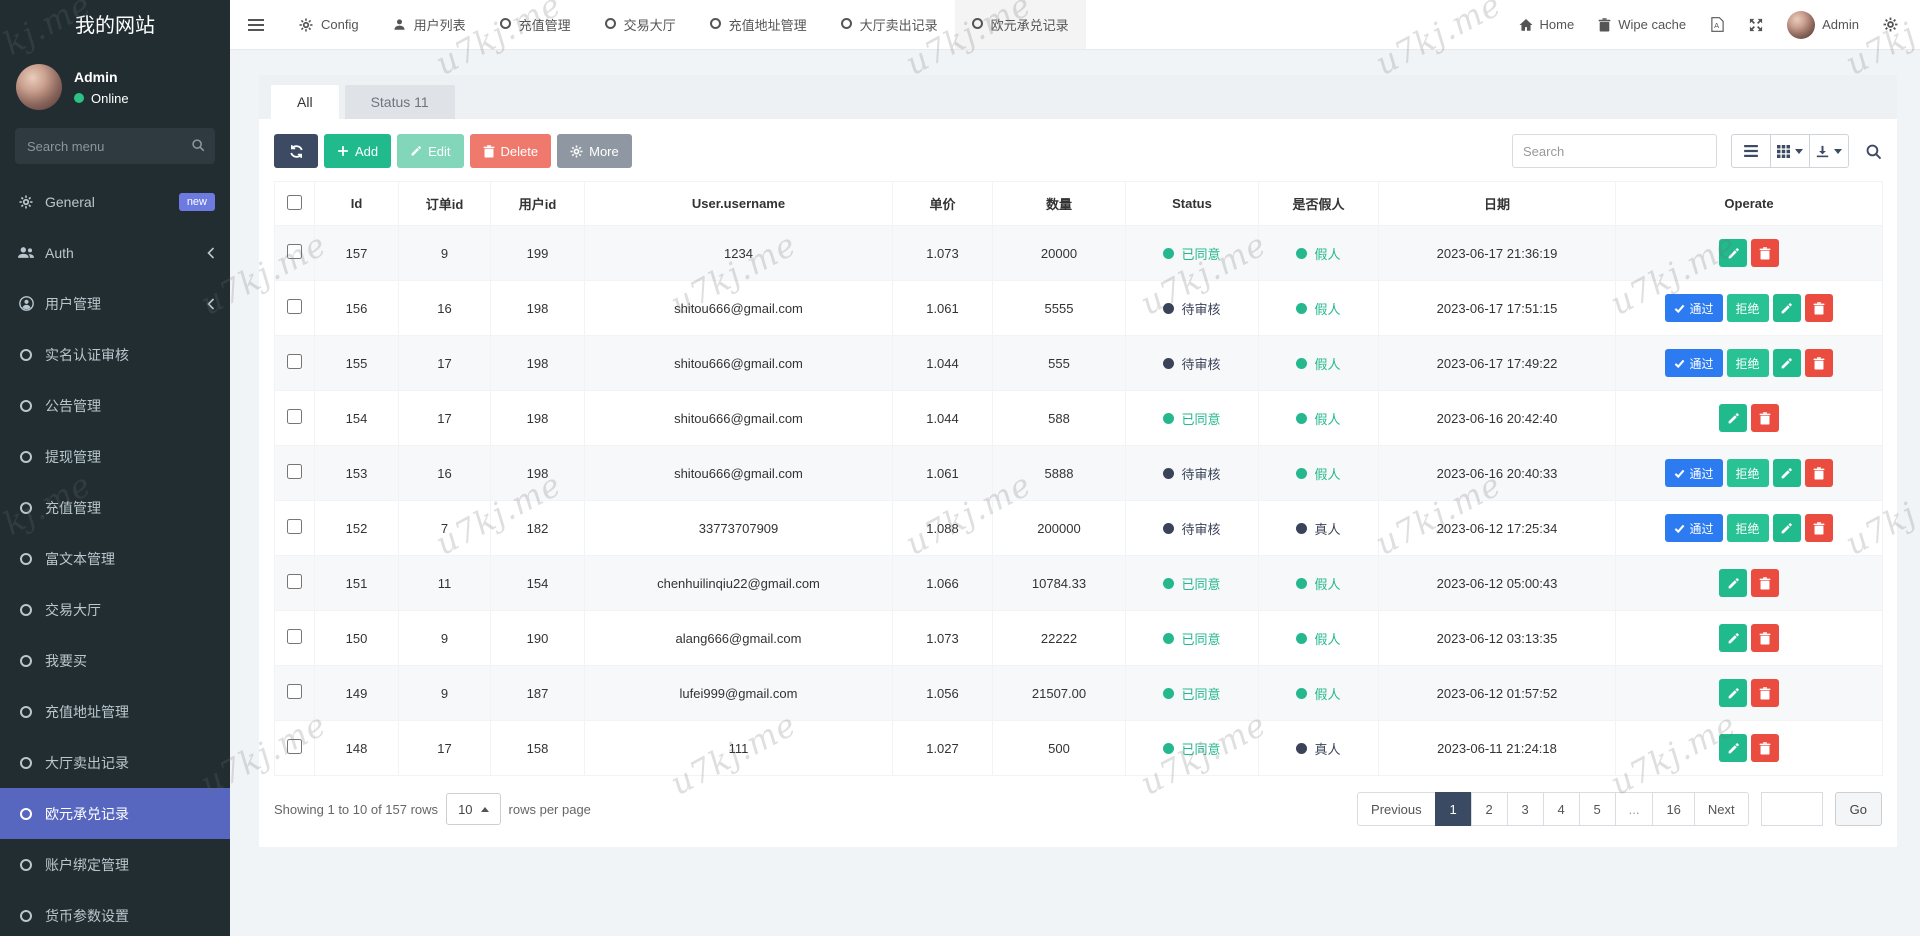  Describe the element at coordinates (1020, 24) in the screenshot. I see `topbar-tab: 欧元承兑记录` at that location.